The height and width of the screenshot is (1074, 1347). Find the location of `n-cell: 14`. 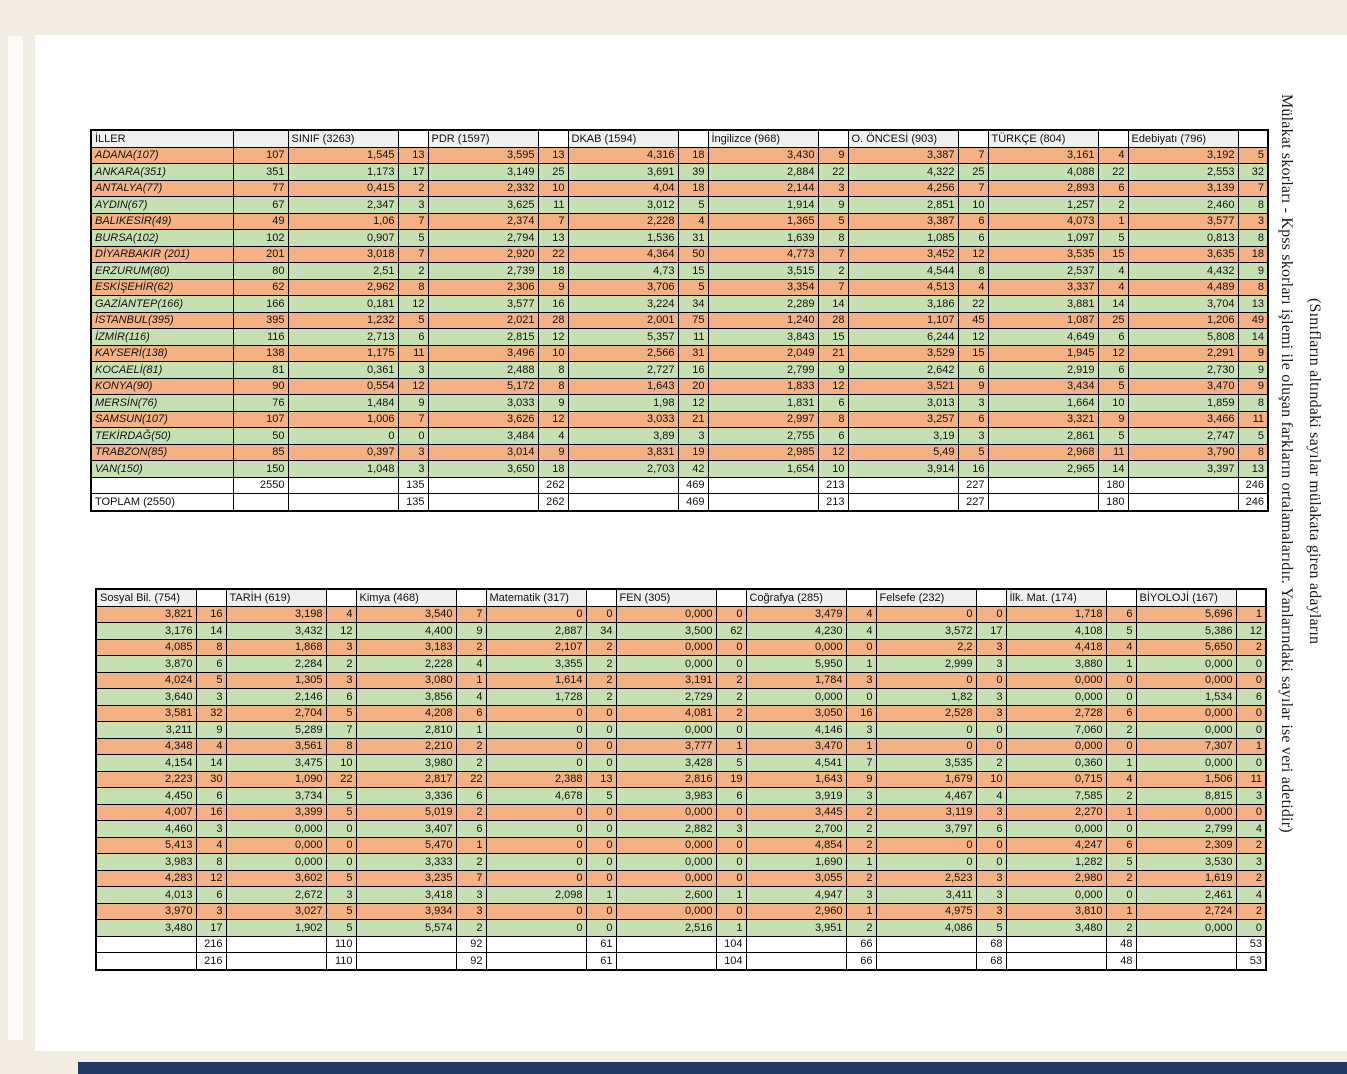

n-cell: 14 is located at coordinates (211, 763).